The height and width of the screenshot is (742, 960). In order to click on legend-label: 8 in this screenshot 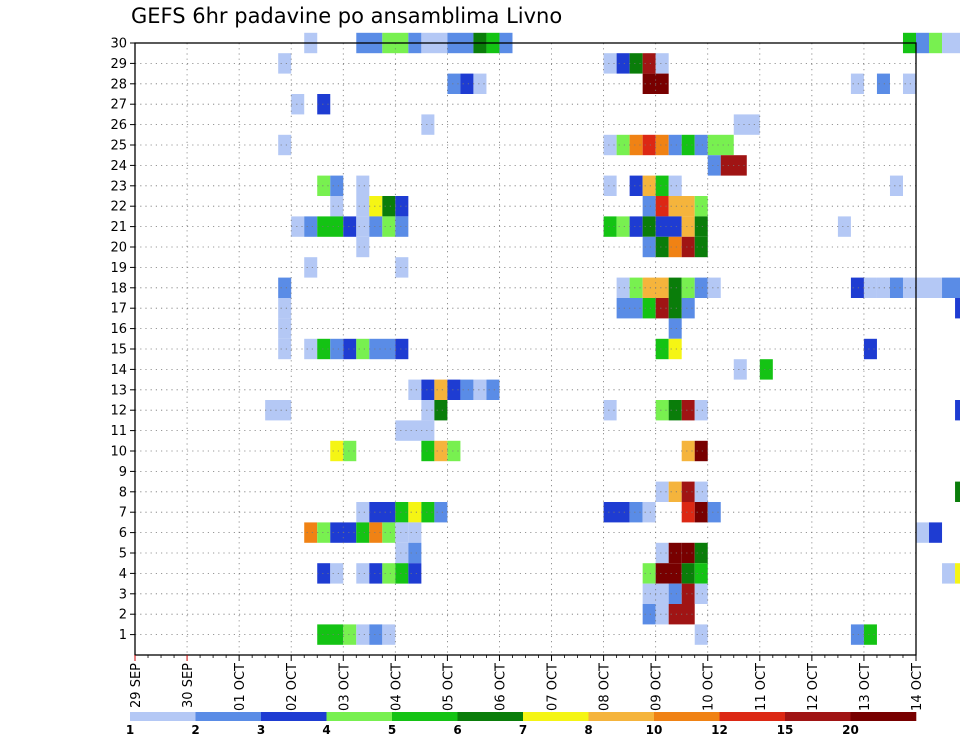, I will do `click(588, 730)`.